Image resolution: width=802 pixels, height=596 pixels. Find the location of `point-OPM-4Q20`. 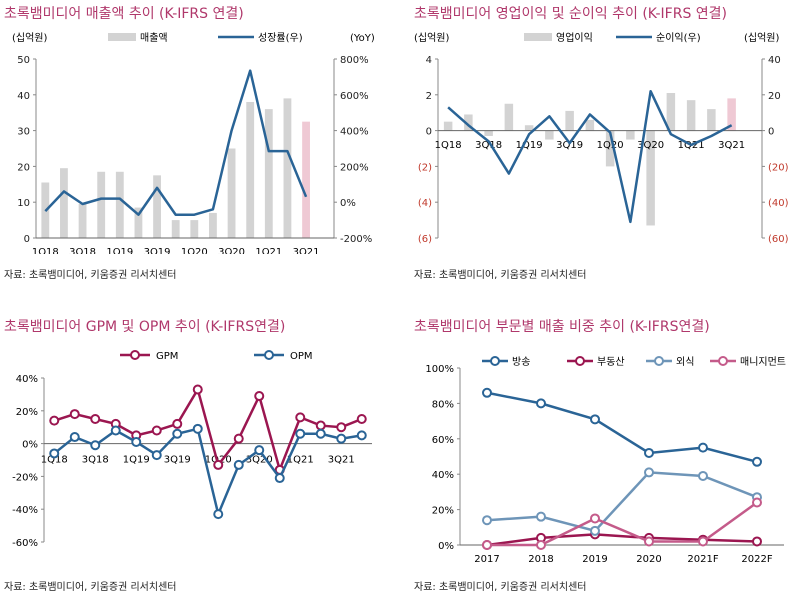

point-OPM-4Q20 is located at coordinates (279, 478).